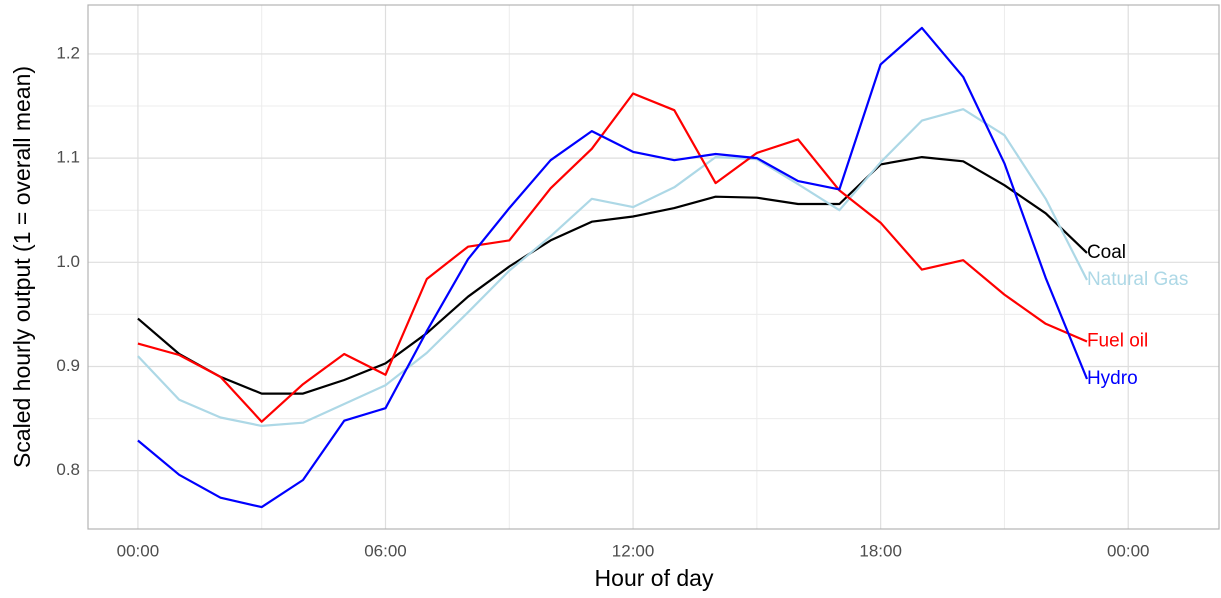 The height and width of the screenshot is (598, 1221). I want to click on y-tick-label: 0.9, so click(68, 365).